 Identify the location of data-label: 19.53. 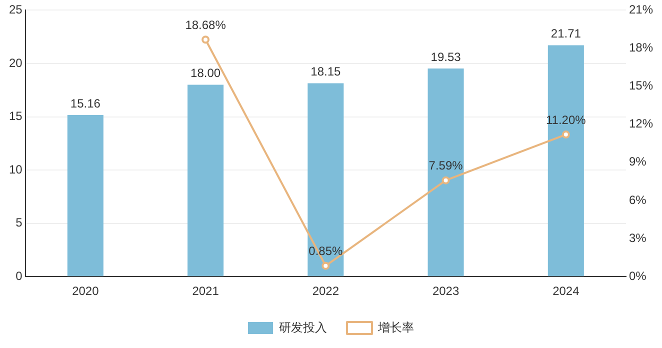
(446, 57).